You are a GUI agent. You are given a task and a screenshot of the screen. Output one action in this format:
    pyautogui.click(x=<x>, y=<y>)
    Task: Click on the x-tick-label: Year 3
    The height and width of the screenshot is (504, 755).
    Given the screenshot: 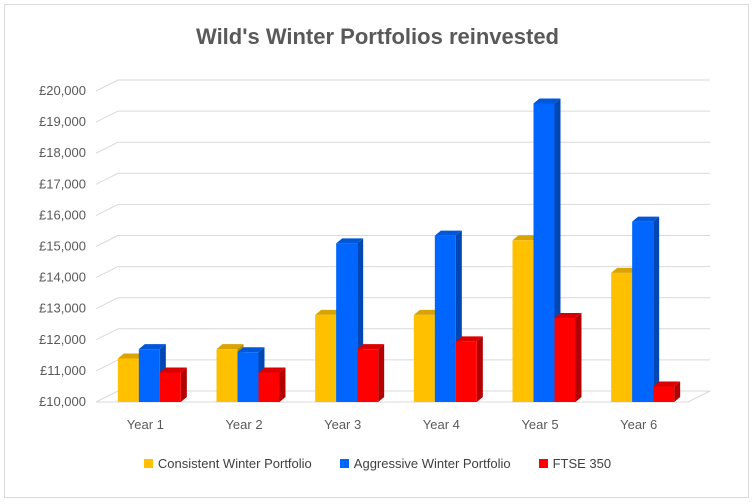 What is the action you would take?
    pyautogui.click(x=342, y=424)
    